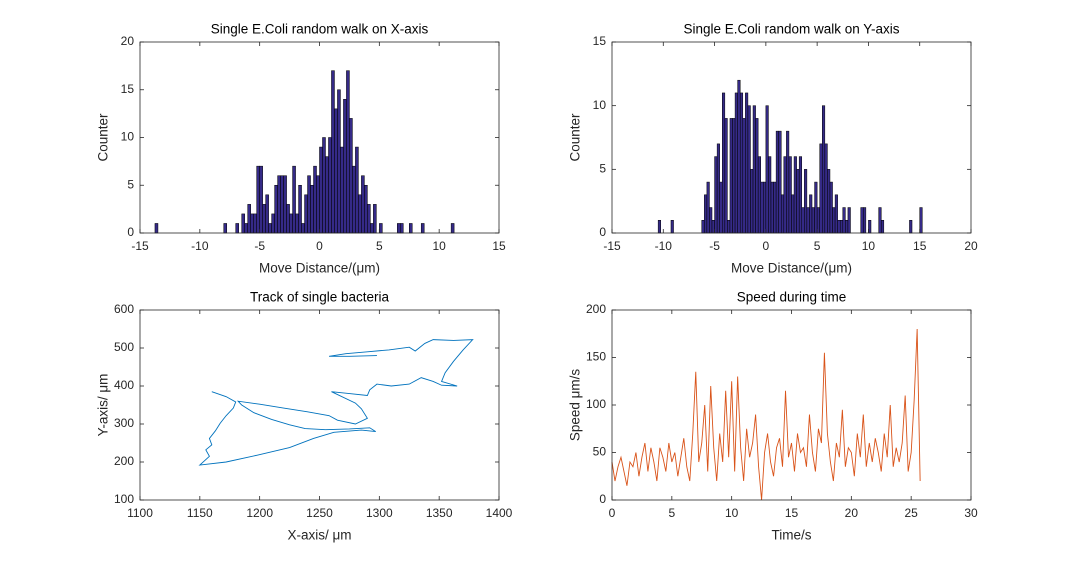 The width and height of the screenshot is (1074, 563). Describe the element at coordinates (792, 535) in the screenshot. I see `x-axis-label: Time/s` at that location.